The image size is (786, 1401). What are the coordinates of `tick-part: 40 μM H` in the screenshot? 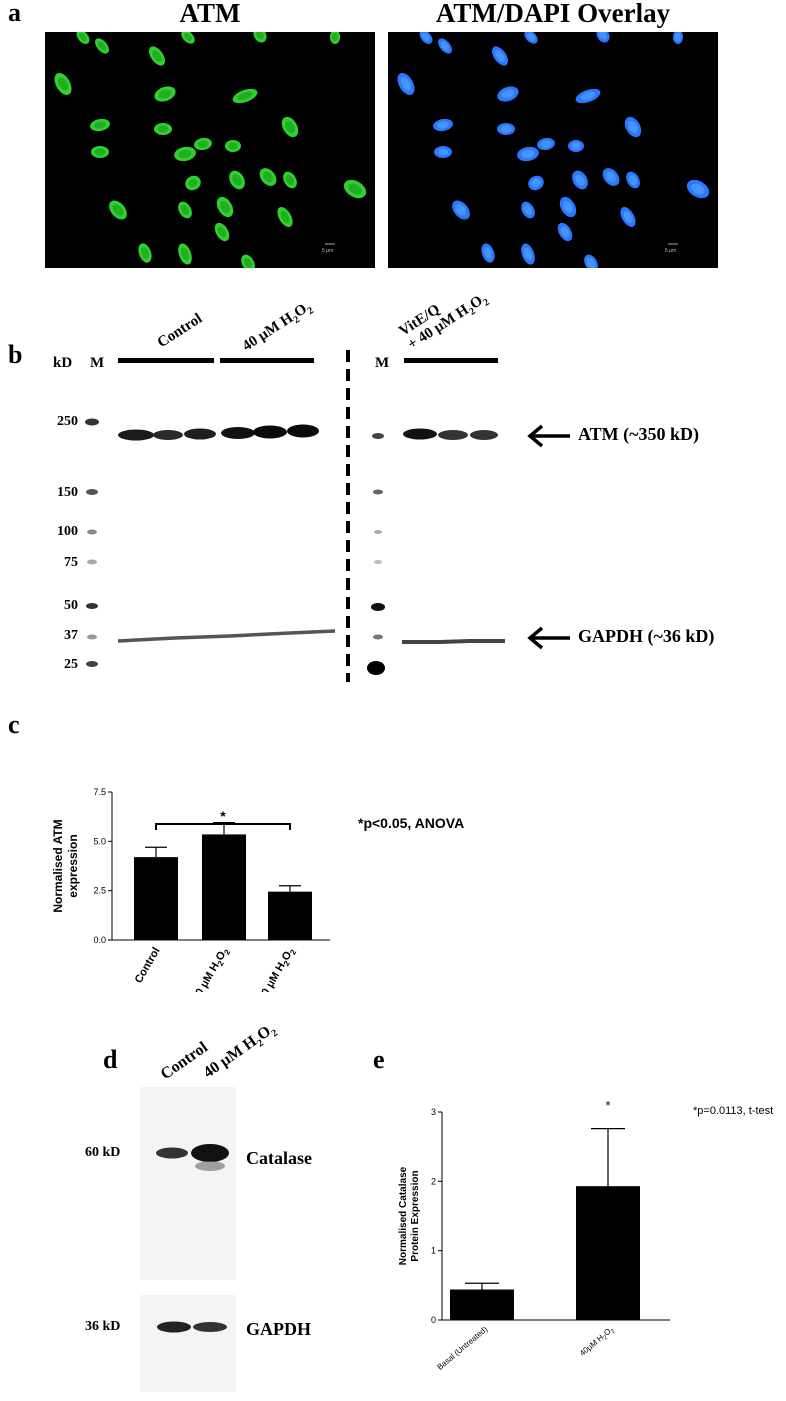 It's located at (206, 976).